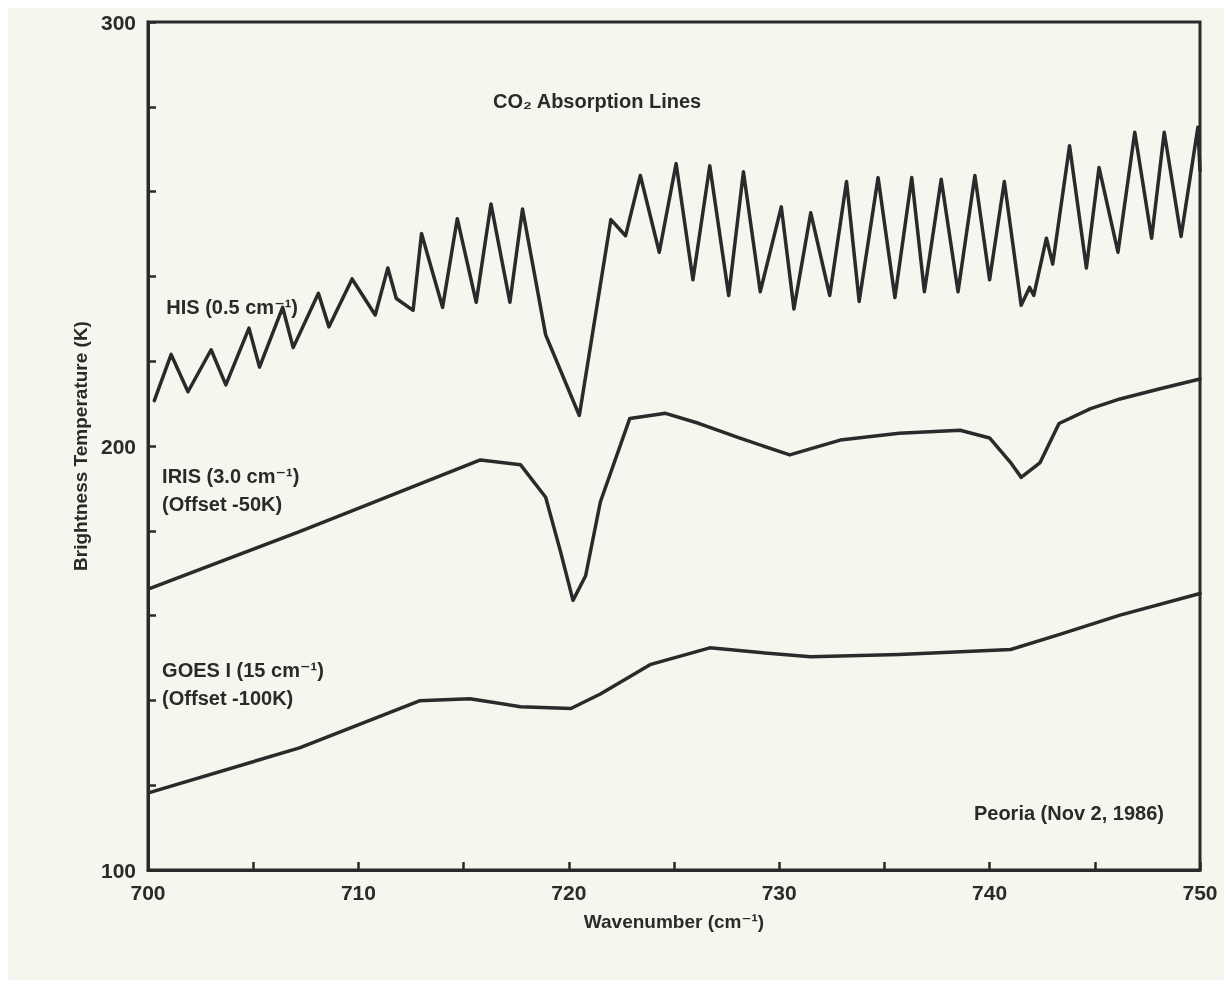 This screenshot has height=988, width=1232. I want to click on x-axis-title: Wavenumber (cm⁻¹), so click(674, 921).